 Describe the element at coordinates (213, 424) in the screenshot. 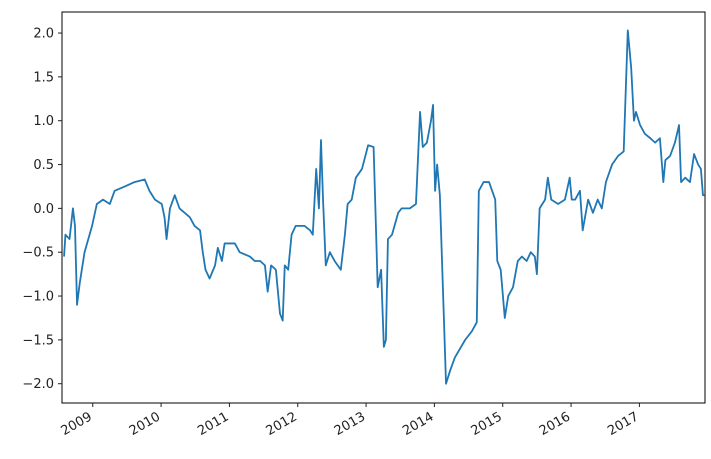

I see `x-tick-label: 2011` at that location.